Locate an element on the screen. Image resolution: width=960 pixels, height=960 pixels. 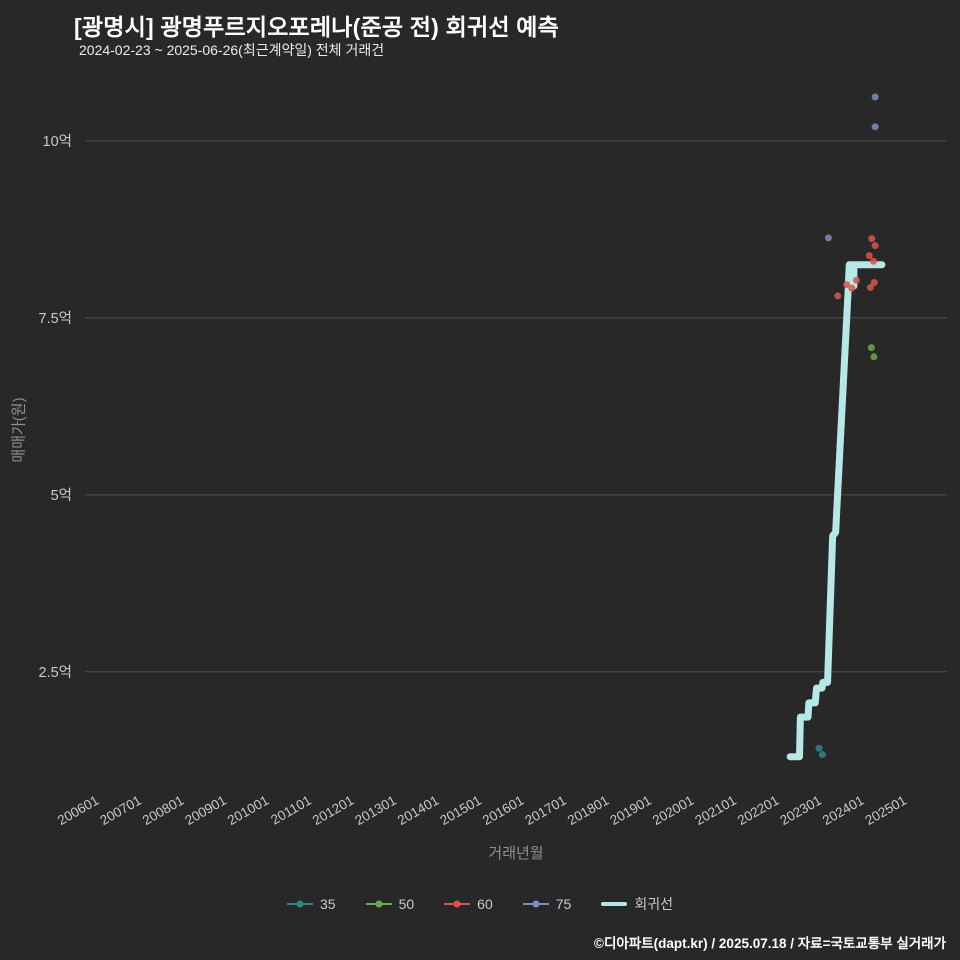
legend-label: 회귀선 is located at coordinates (653, 904).